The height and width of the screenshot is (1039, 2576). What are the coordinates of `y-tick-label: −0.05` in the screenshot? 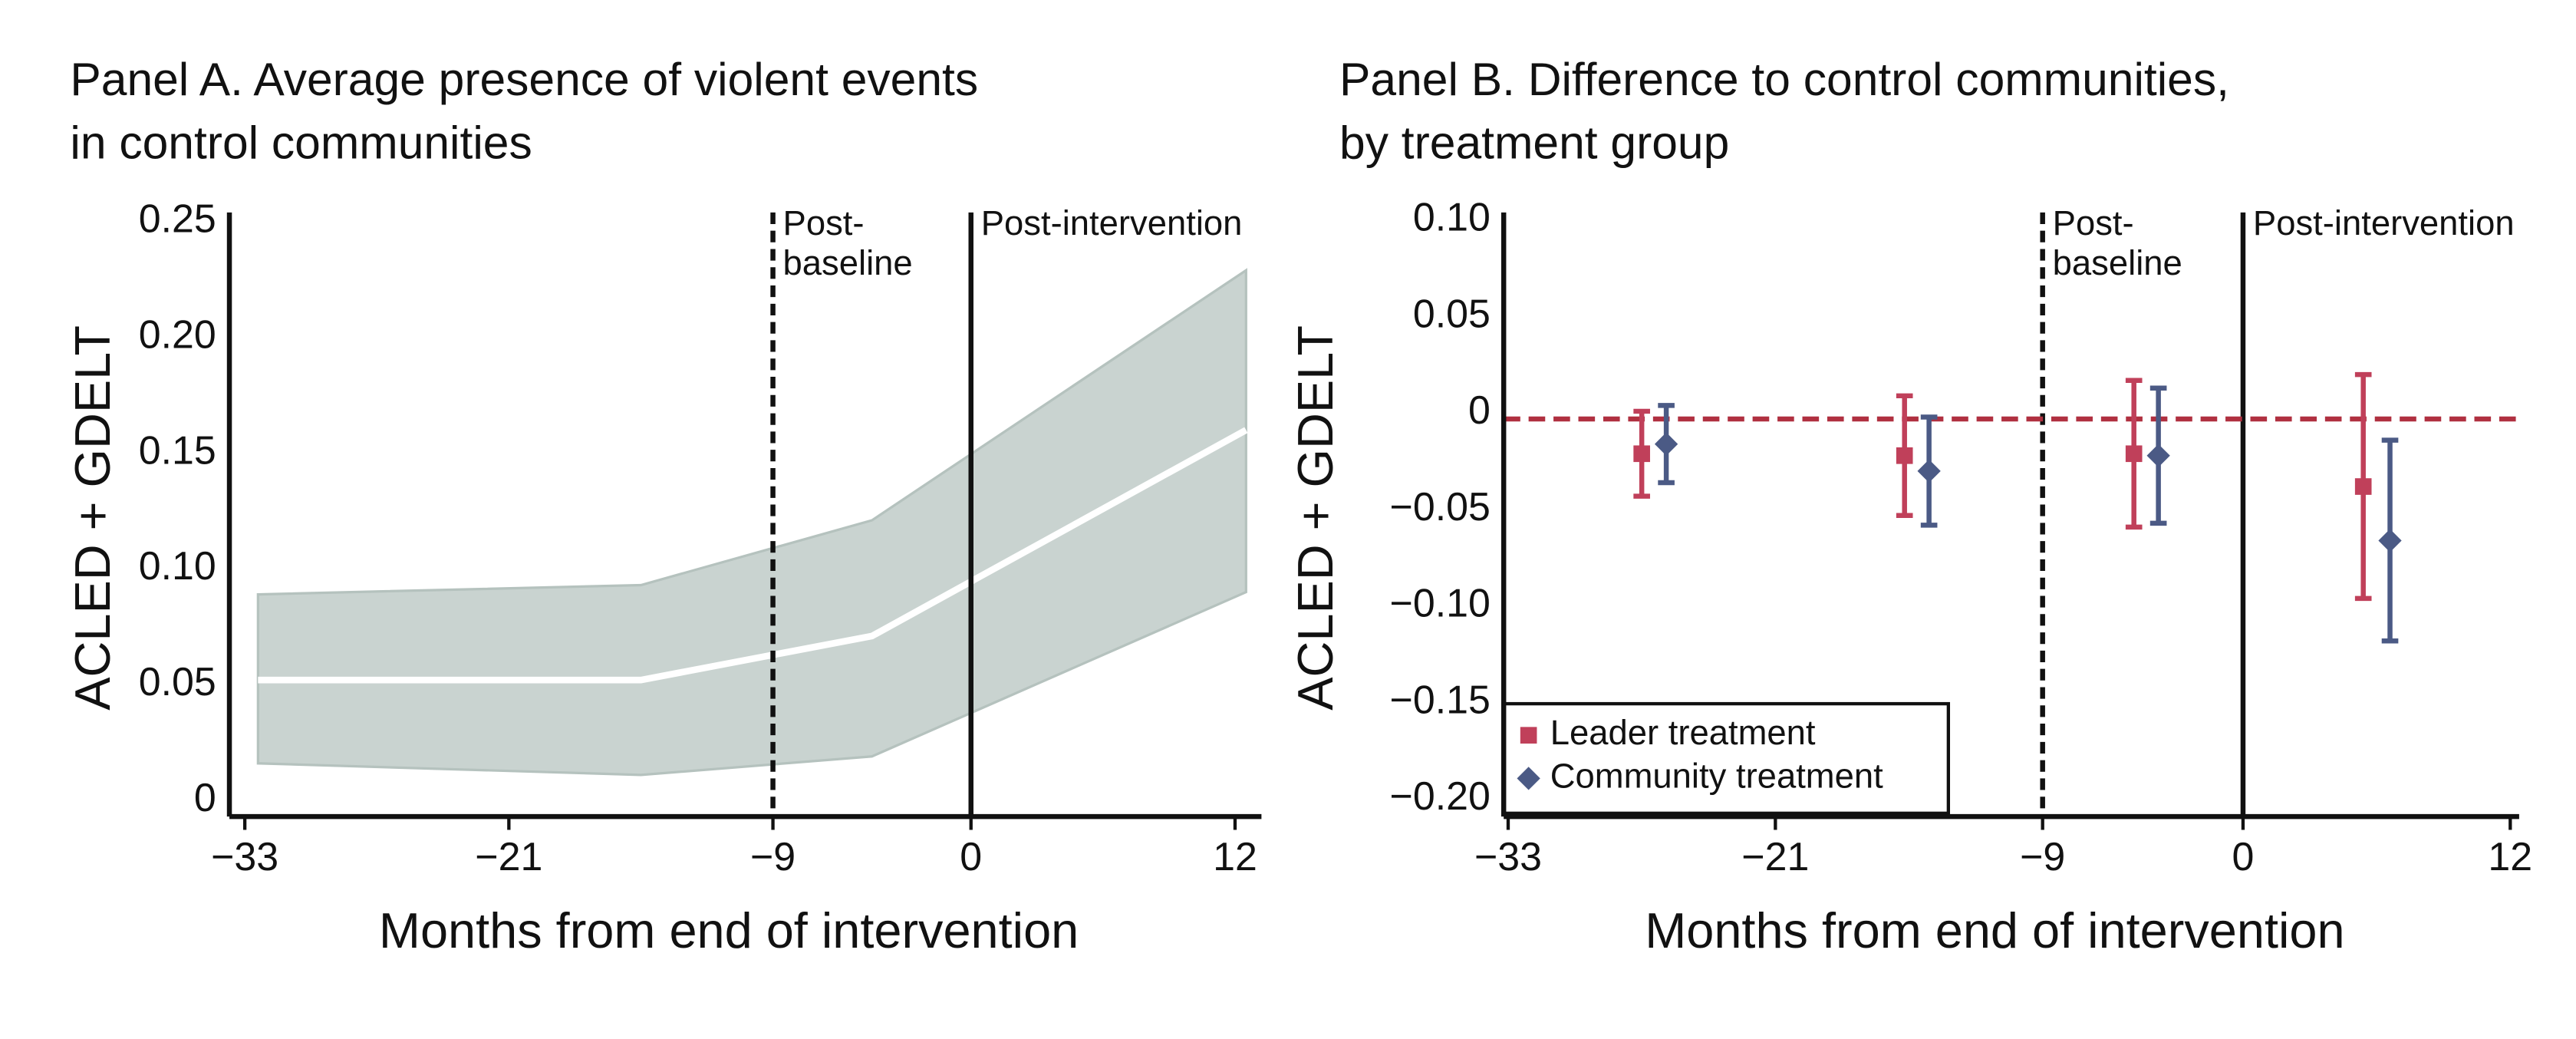 It's located at (1440, 507).